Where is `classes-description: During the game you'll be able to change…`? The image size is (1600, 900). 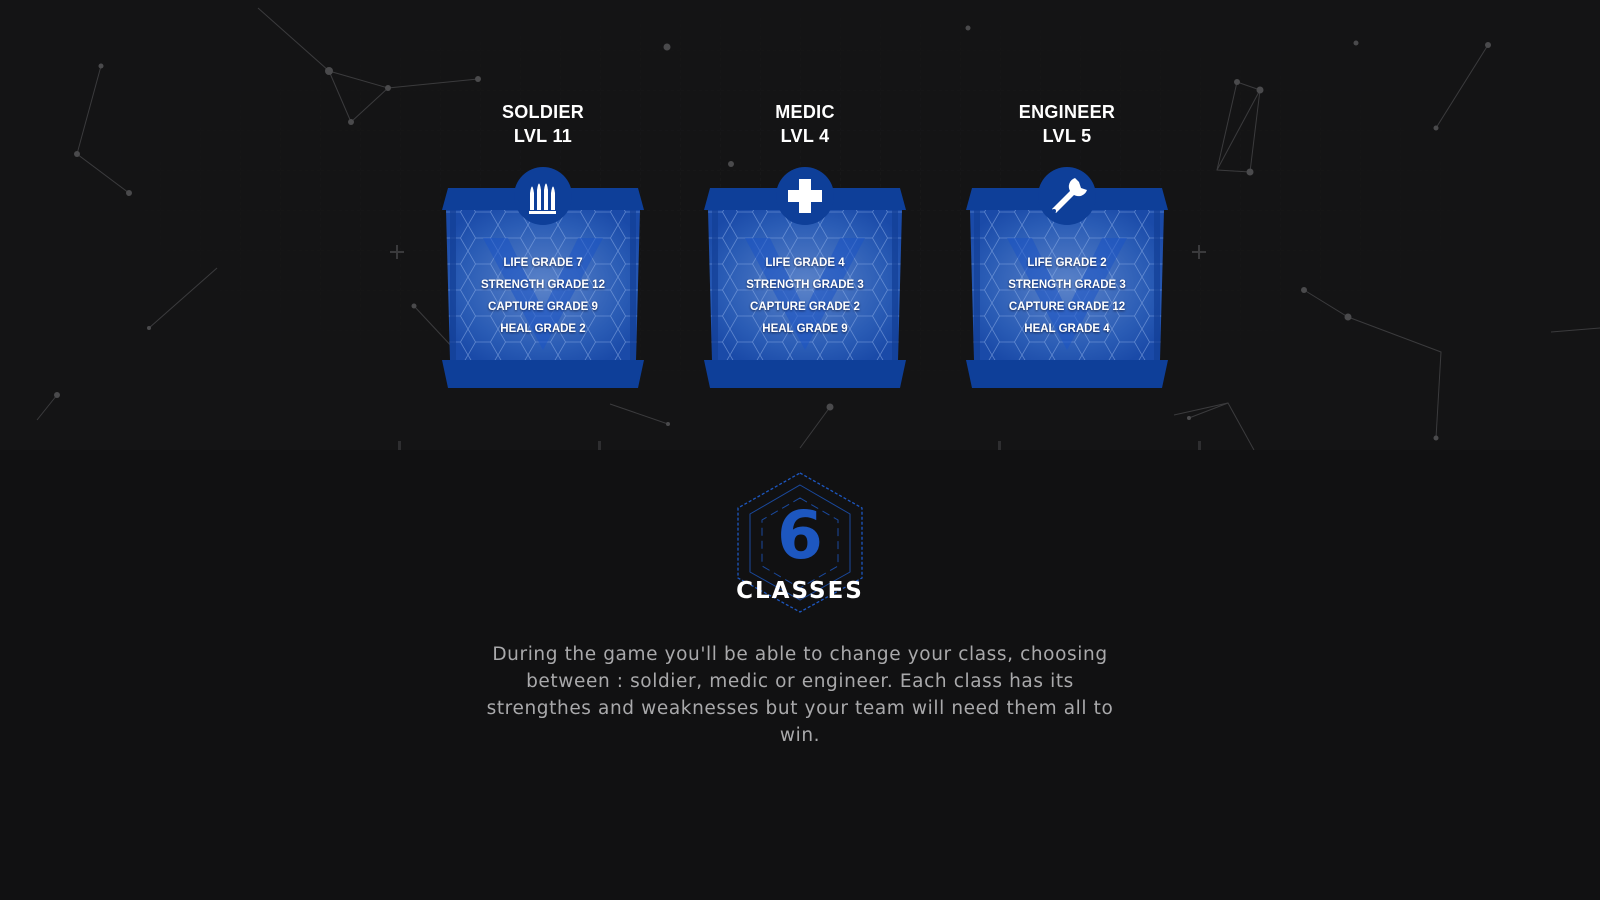 classes-description: During the game you'll be able to change… is located at coordinates (800, 695).